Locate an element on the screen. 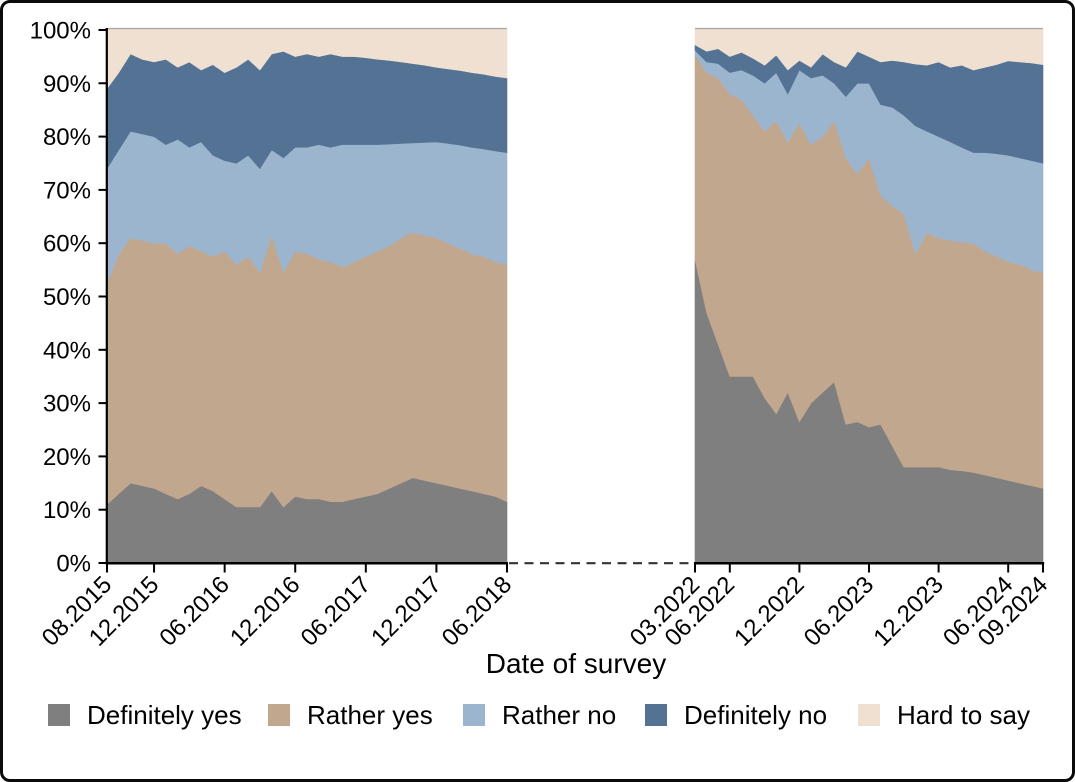  area-rather-yes-panel1 is located at coordinates (307, 370).